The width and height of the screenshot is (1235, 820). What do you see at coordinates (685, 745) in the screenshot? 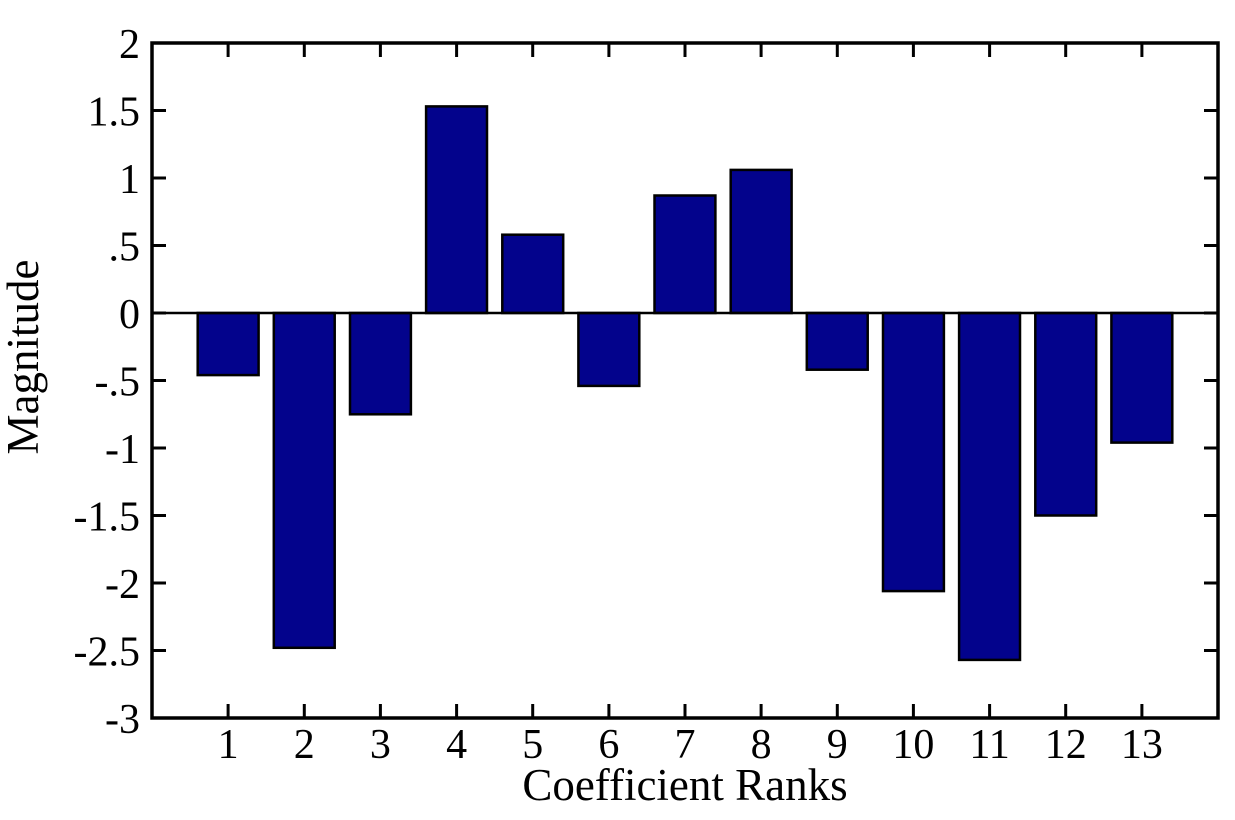
I see `x-tick-label: 7` at bounding box center [685, 745].